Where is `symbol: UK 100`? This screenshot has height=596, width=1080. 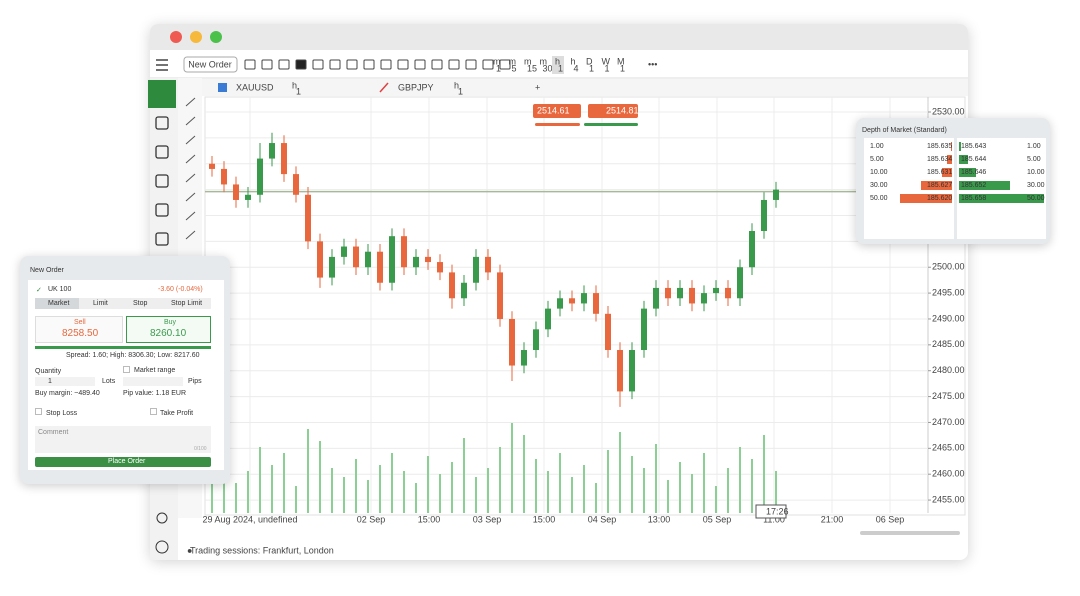
symbol: UK 100 is located at coordinates (60, 289).